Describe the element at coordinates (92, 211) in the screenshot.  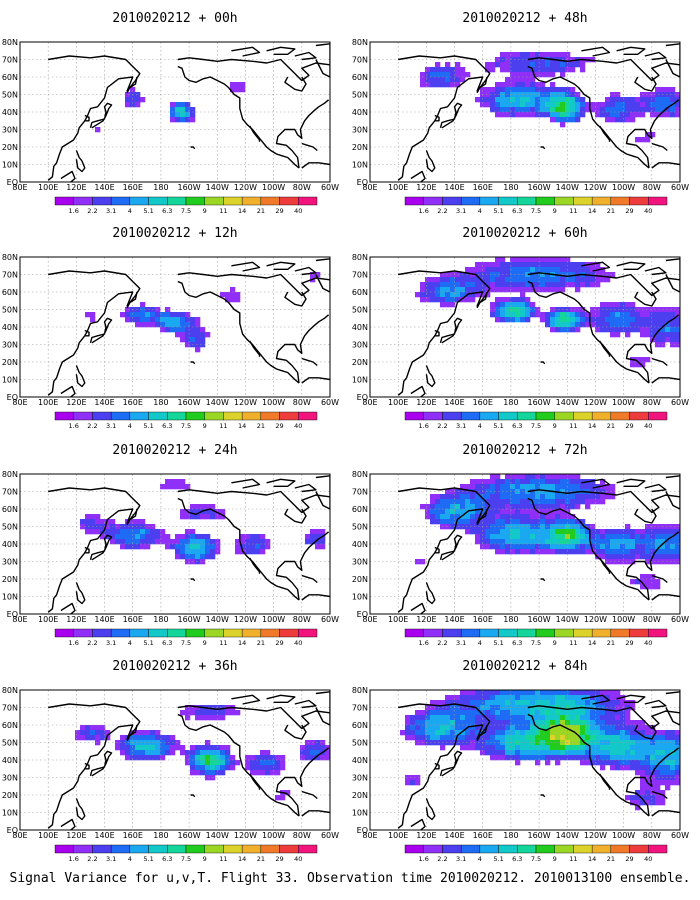
I see `colorbar-label: 2.2` at that location.